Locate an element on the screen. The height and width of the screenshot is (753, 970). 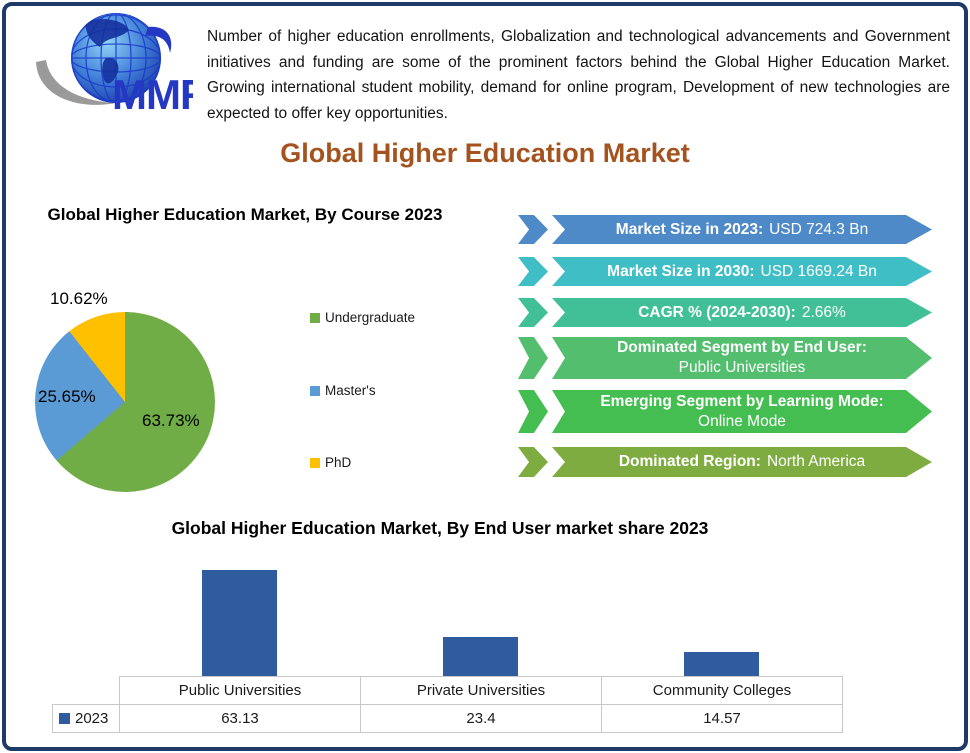
legend-item-phd: PhD is located at coordinates (330, 462).